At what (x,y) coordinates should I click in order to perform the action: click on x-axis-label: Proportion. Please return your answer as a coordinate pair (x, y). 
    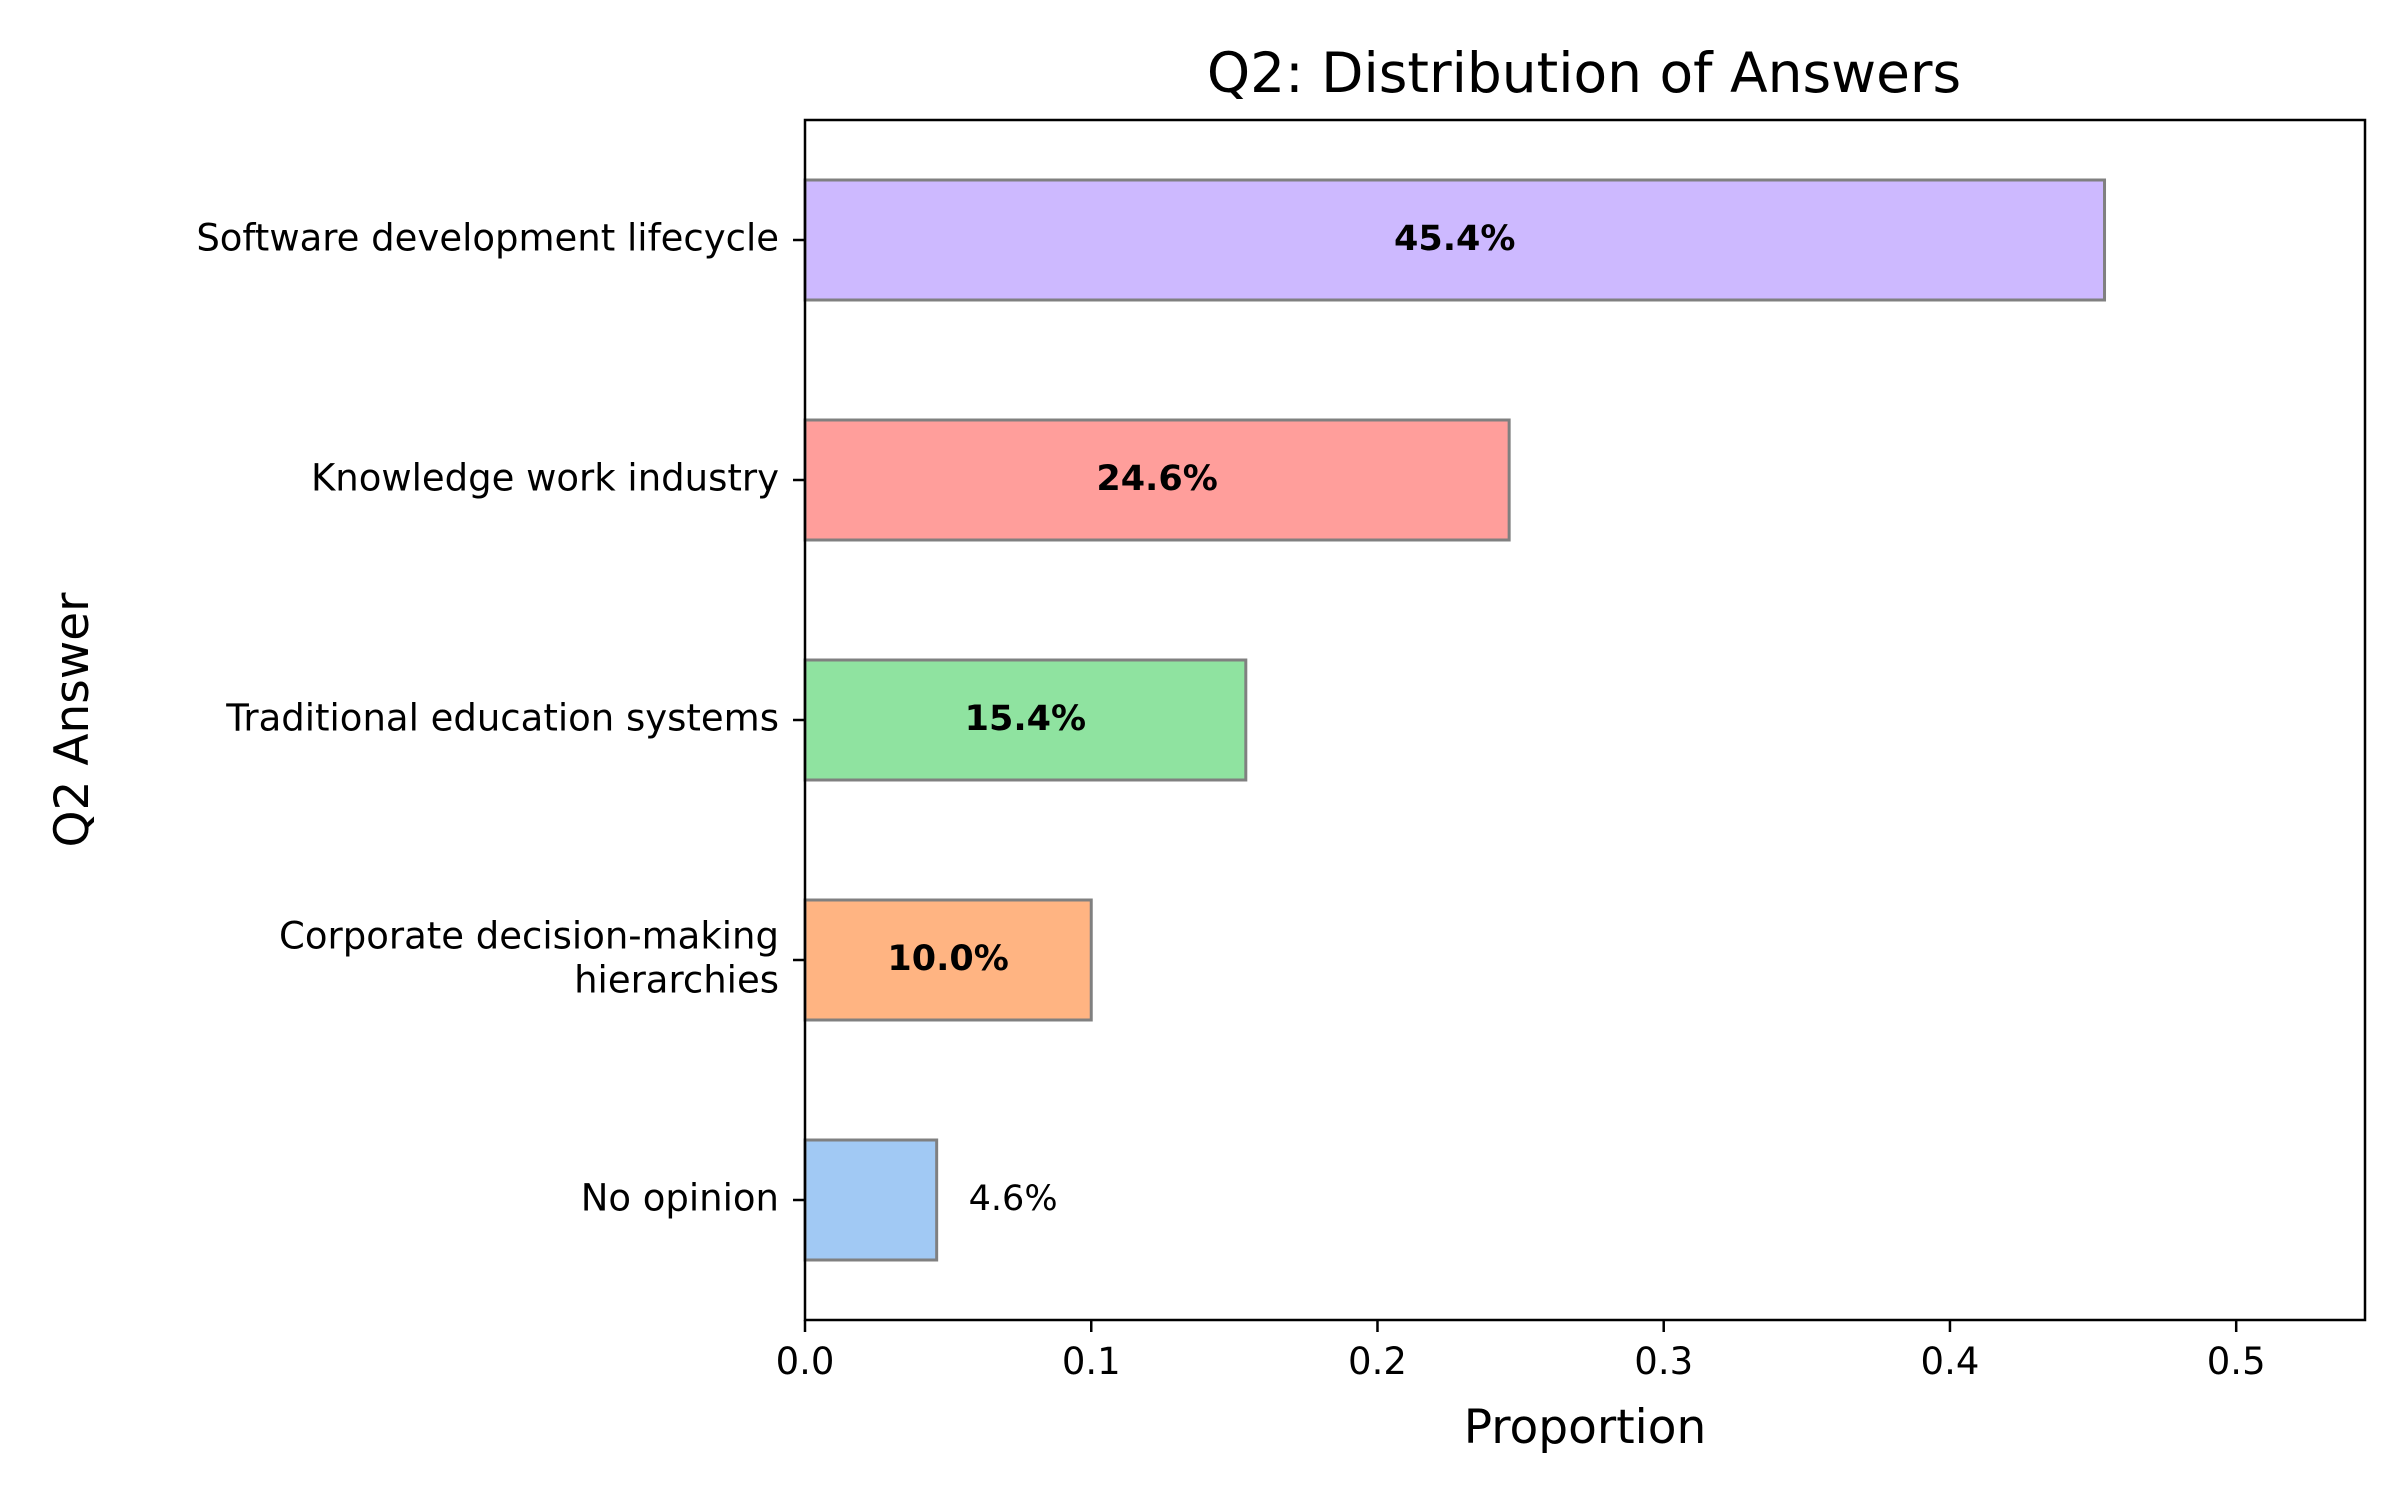
    Looking at the image, I should click on (1585, 1427).